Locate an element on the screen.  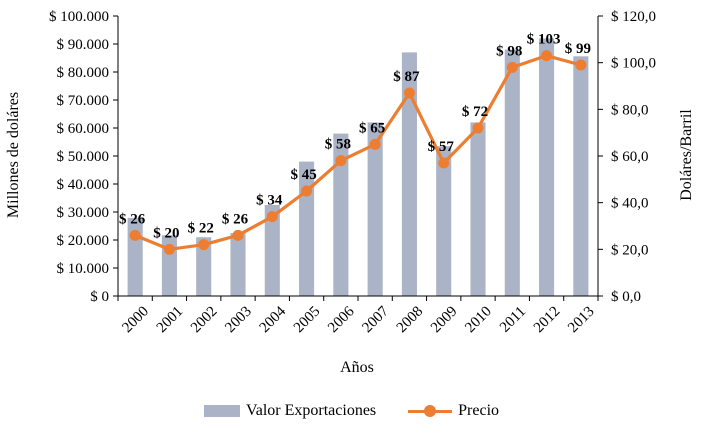
bar-2013 is located at coordinates (581, 176).